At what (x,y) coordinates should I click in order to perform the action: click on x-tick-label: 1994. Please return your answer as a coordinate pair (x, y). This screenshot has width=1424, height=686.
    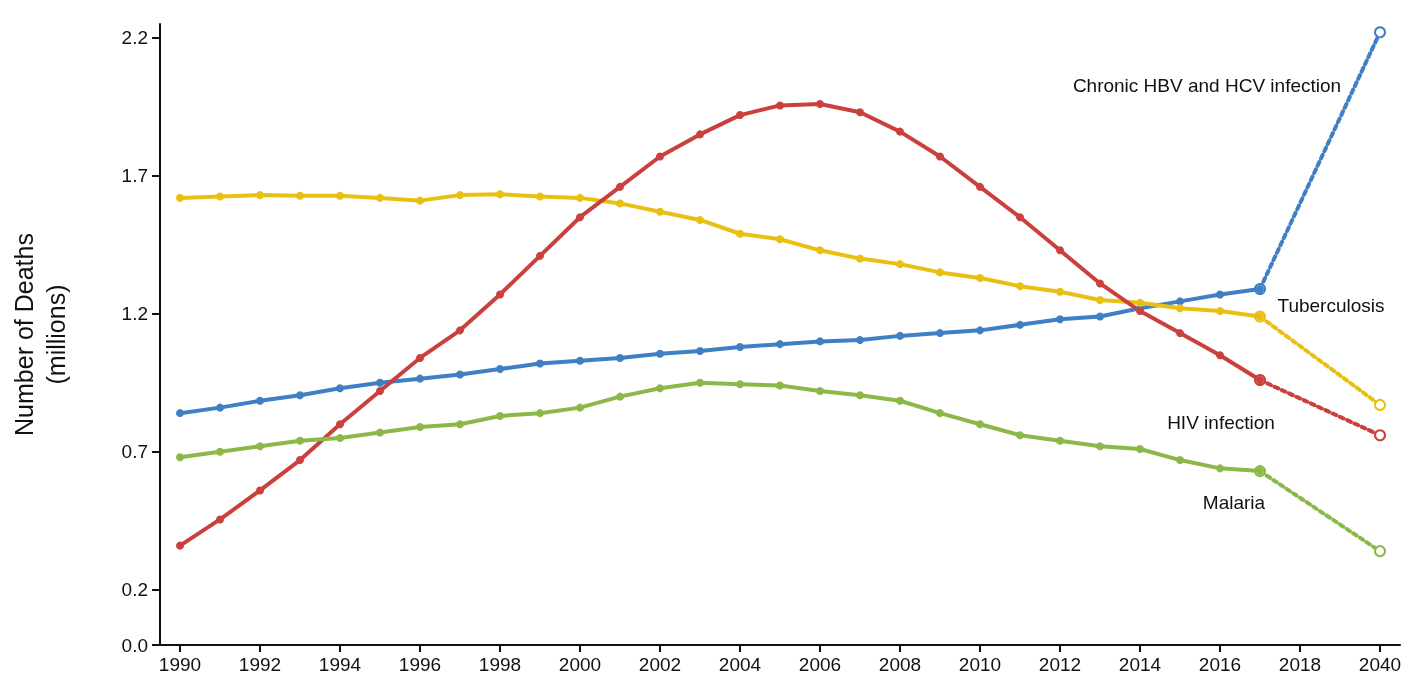
    Looking at the image, I should click on (340, 664).